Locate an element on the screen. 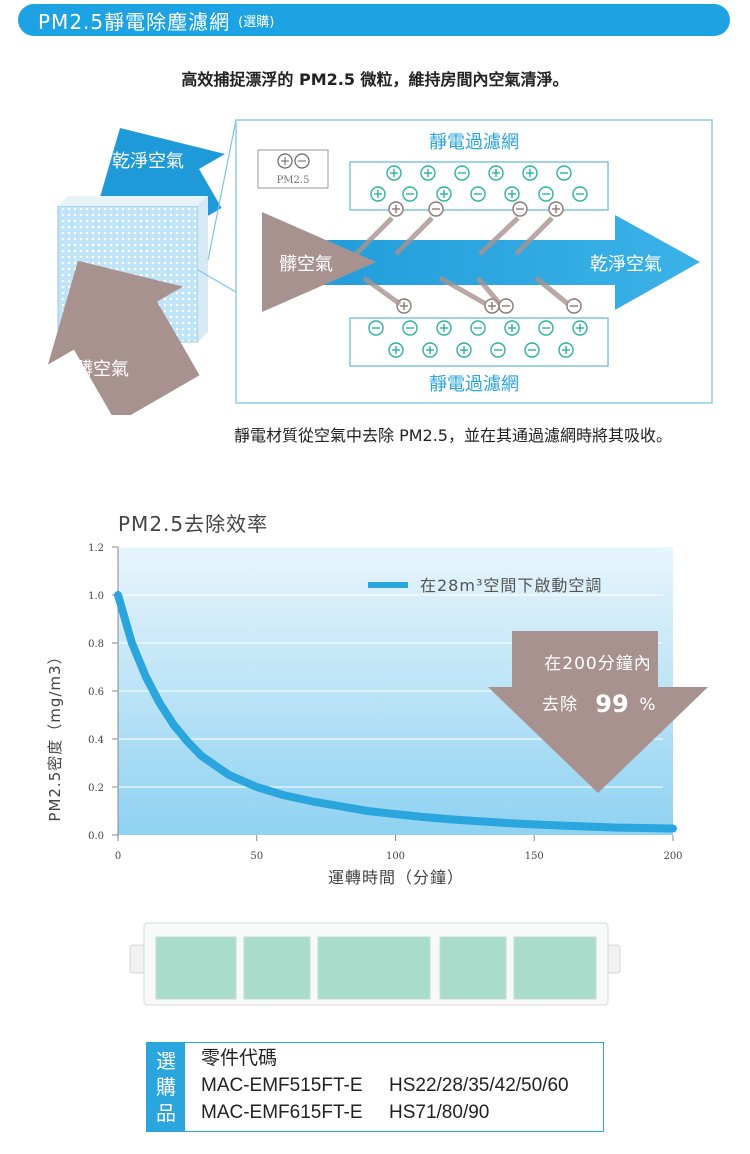 The image size is (750, 1154). y-tick-label: 0.4 is located at coordinates (96, 740).